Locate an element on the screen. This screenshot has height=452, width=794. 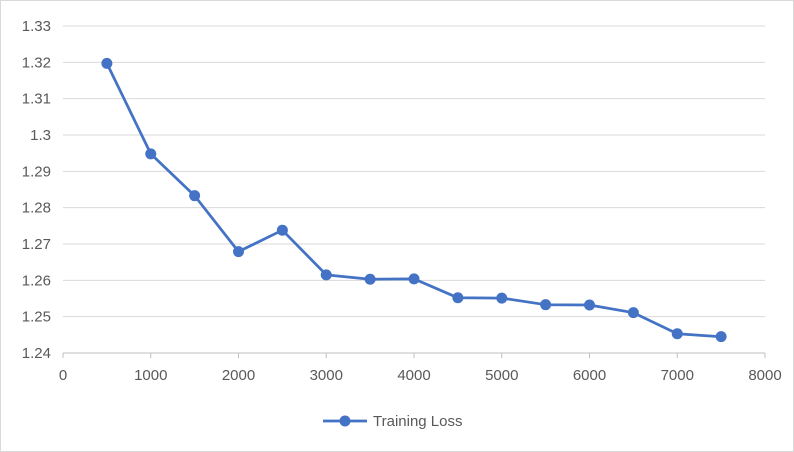
x-tick-label: 1000 is located at coordinates (150, 375).